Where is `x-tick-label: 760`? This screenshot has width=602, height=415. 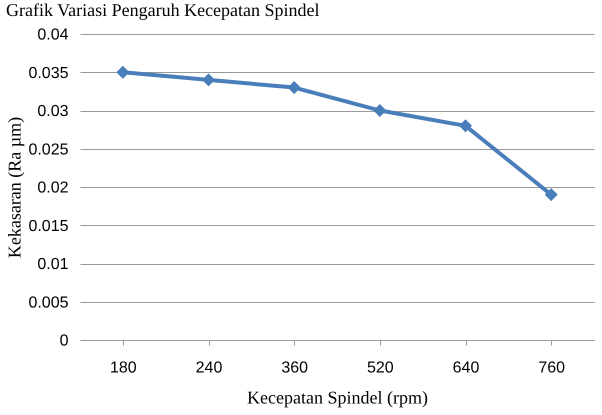
x-tick-label: 760 is located at coordinates (552, 368).